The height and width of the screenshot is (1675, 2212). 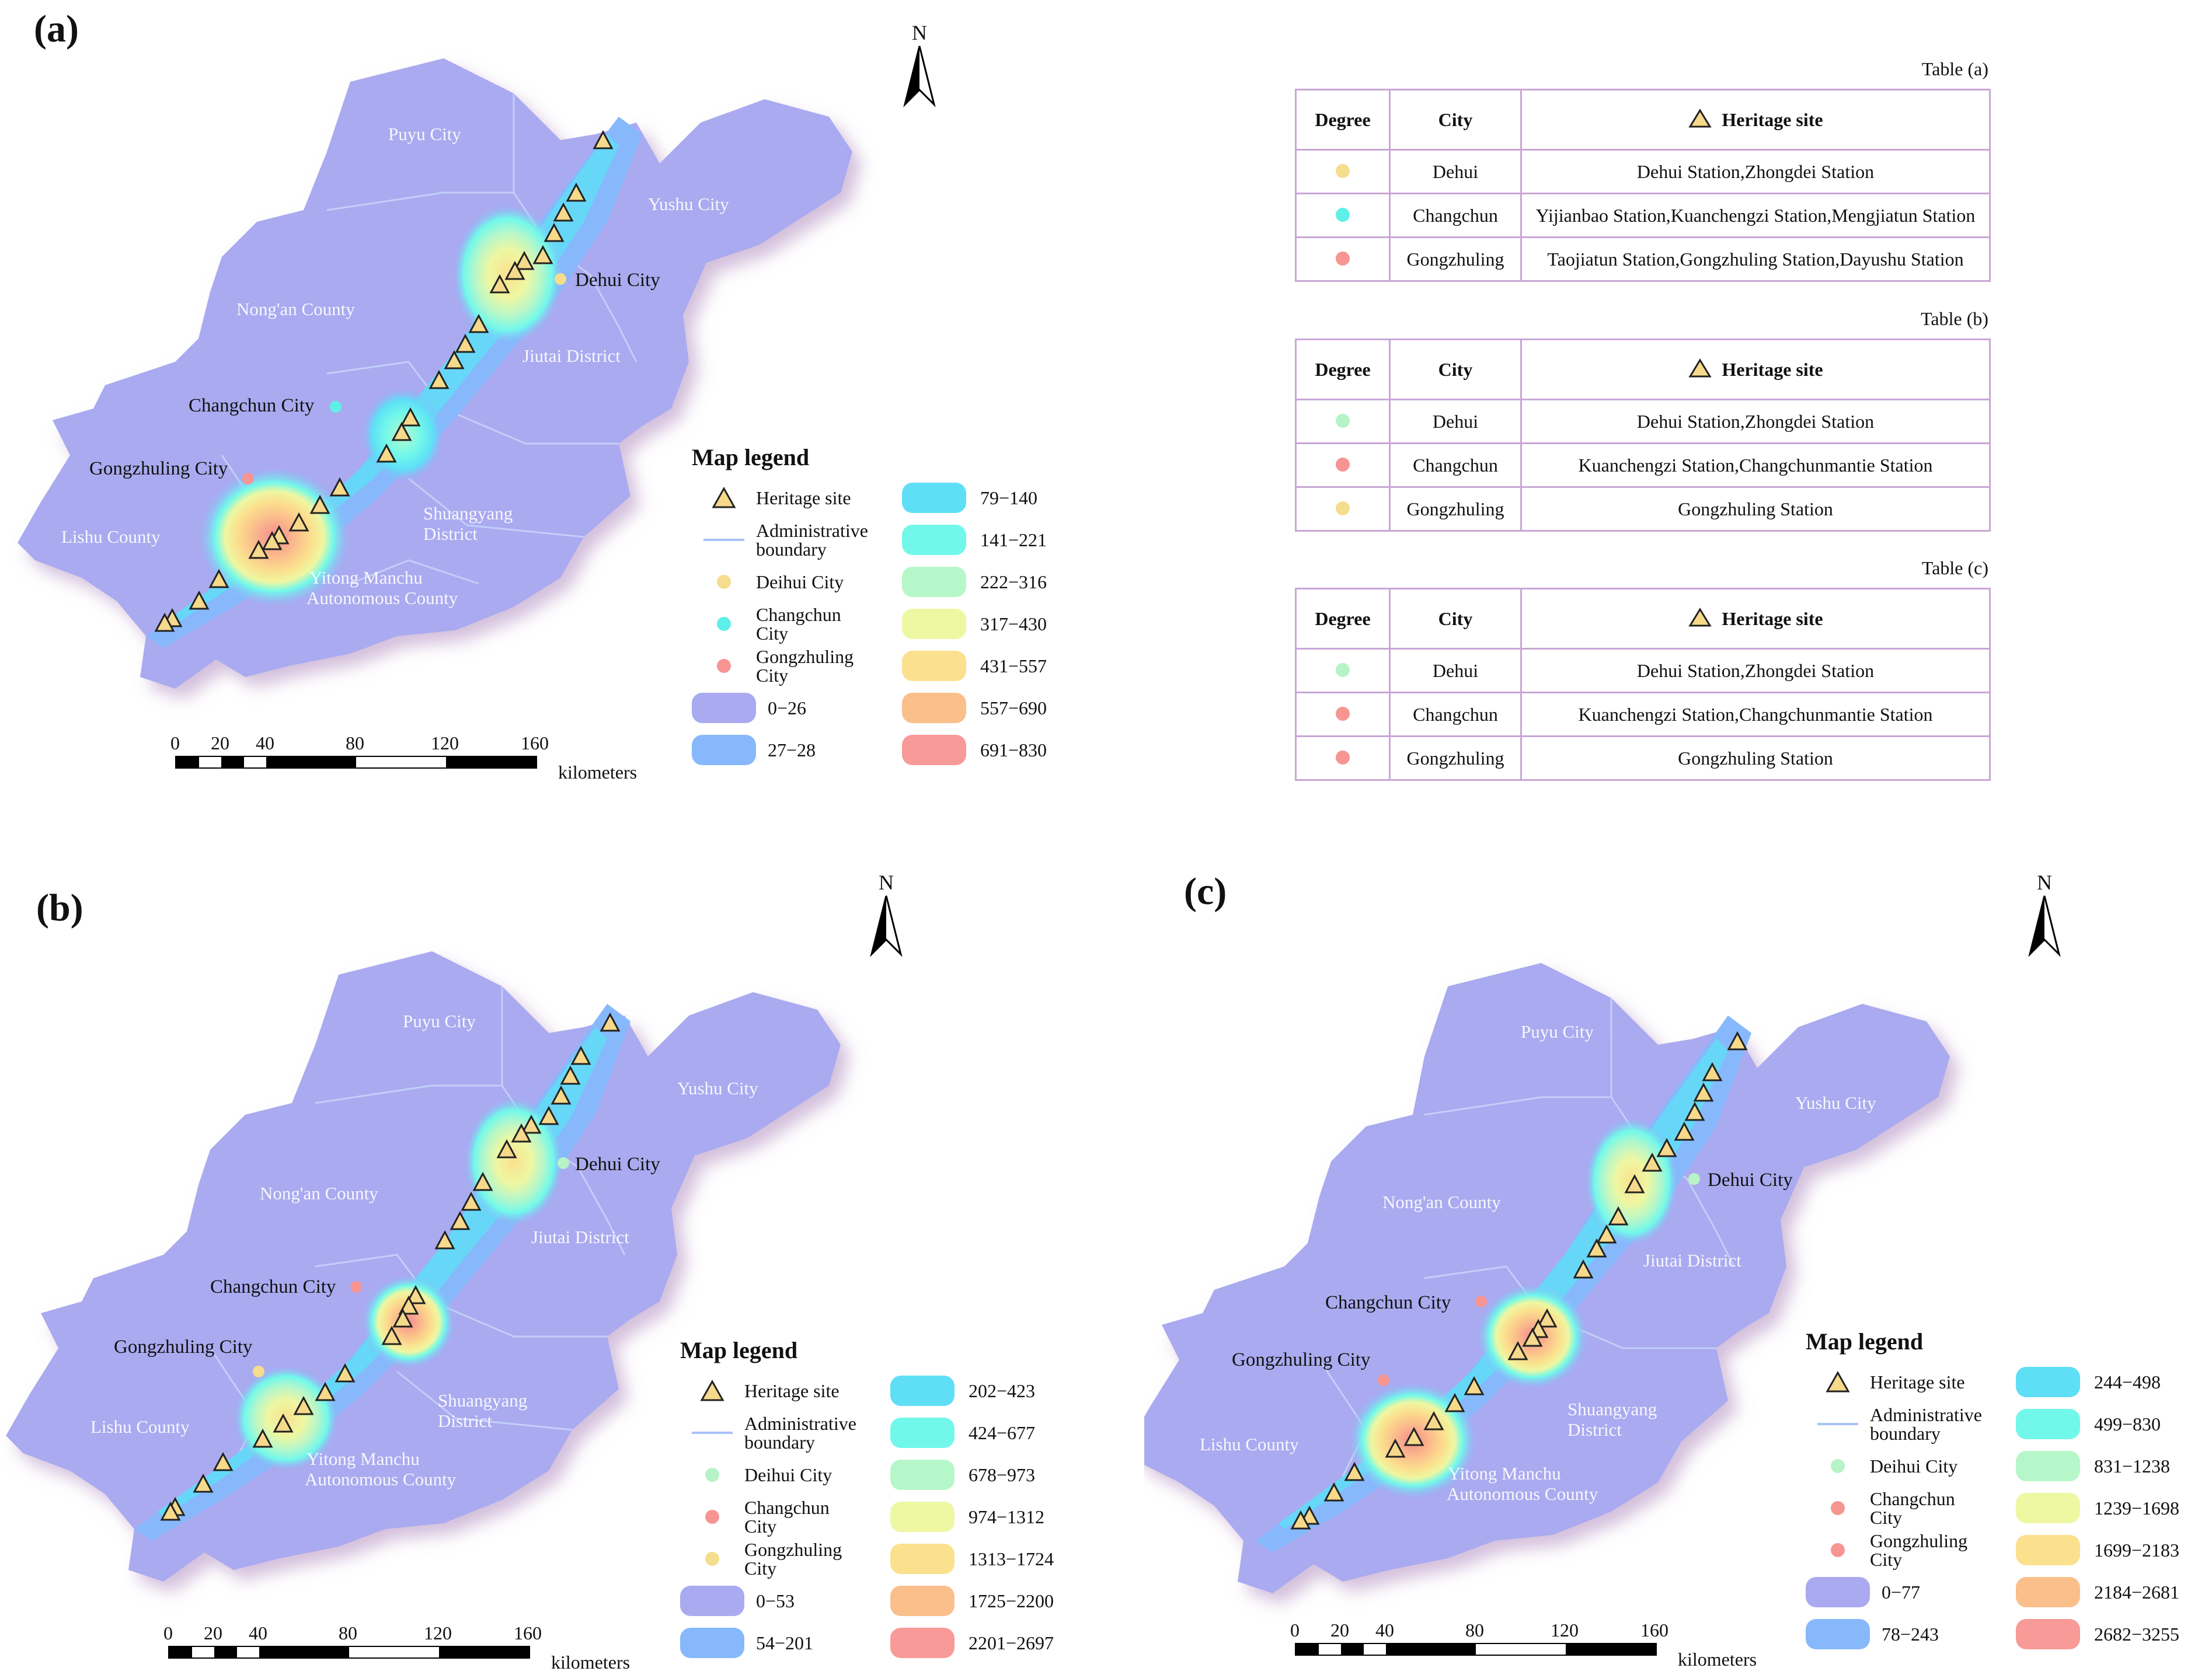 What do you see at coordinates (248, 478) in the screenshot?
I see `gongzhuling-dot` at bounding box center [248, 478].